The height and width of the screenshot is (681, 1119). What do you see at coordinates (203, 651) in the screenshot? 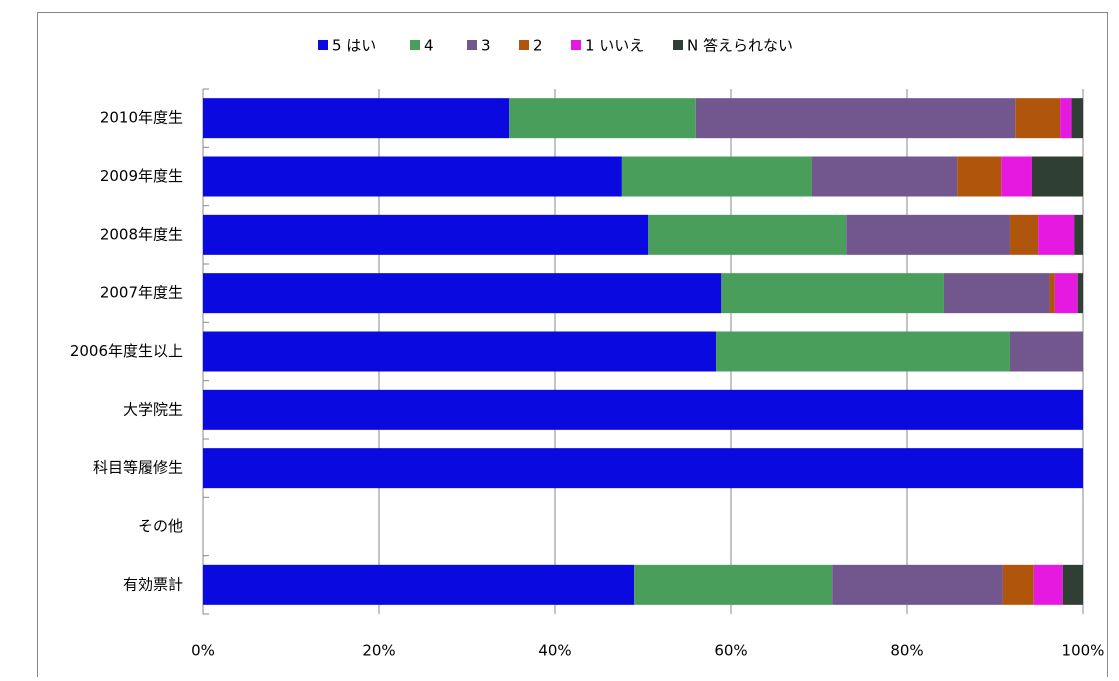
I see `x-tick-label: 0%` at bounding box center [203, 651].